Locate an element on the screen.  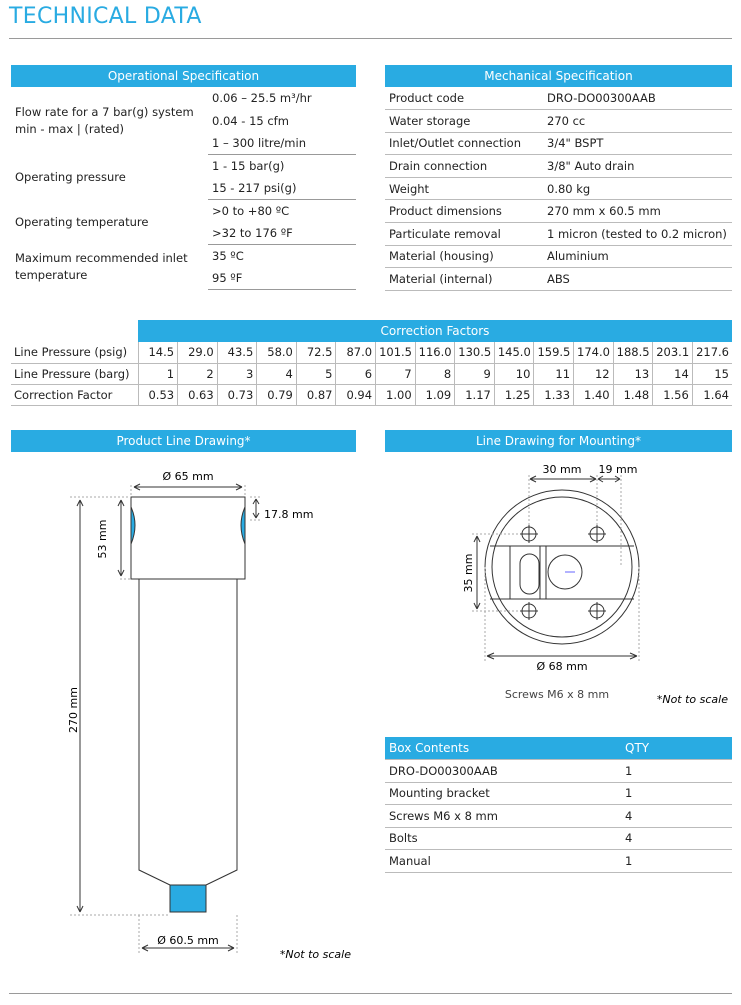
dim-35-label: 35 mm is located at coordinates (468, 573).